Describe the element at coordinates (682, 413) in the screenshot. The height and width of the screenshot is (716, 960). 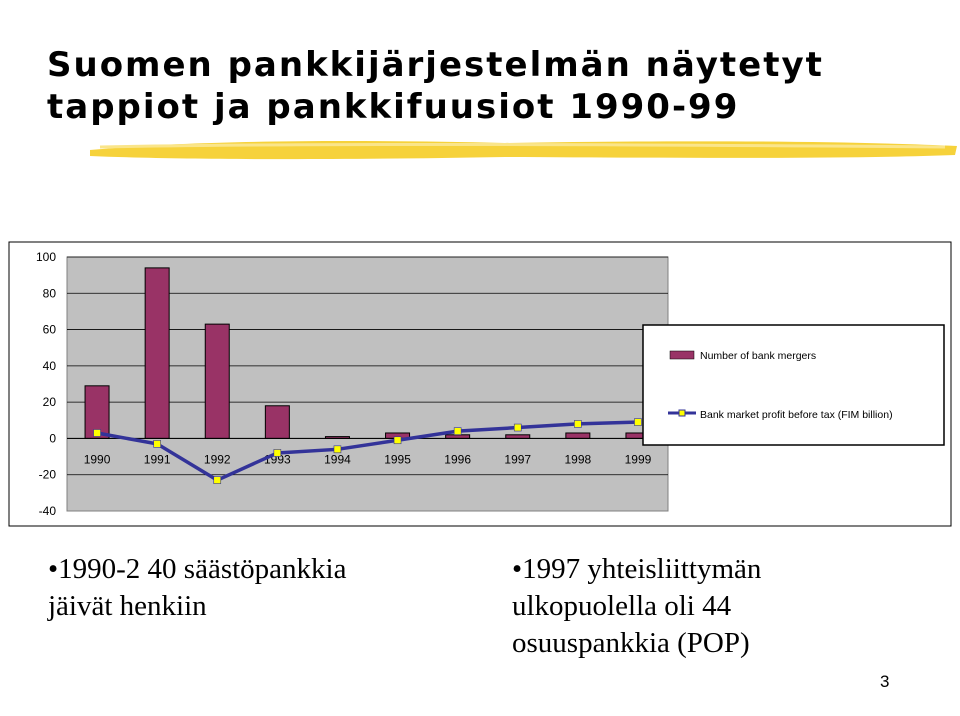
I see `legend-swatch-marker` at that location.